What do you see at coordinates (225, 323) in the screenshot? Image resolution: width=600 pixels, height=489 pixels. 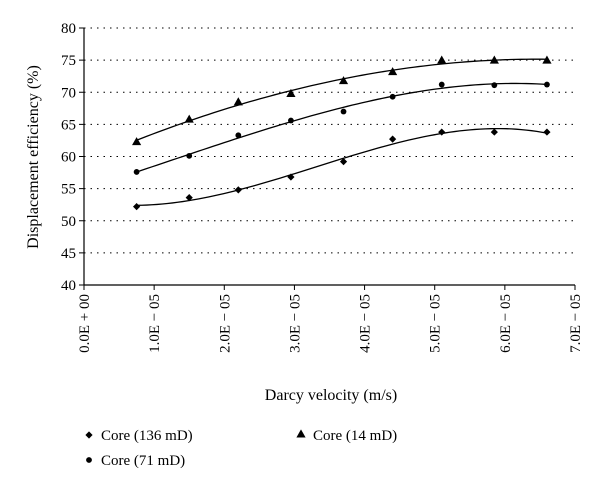 I see `x-tick-label: 2.0E − 05` at bounding box center [225, 323].